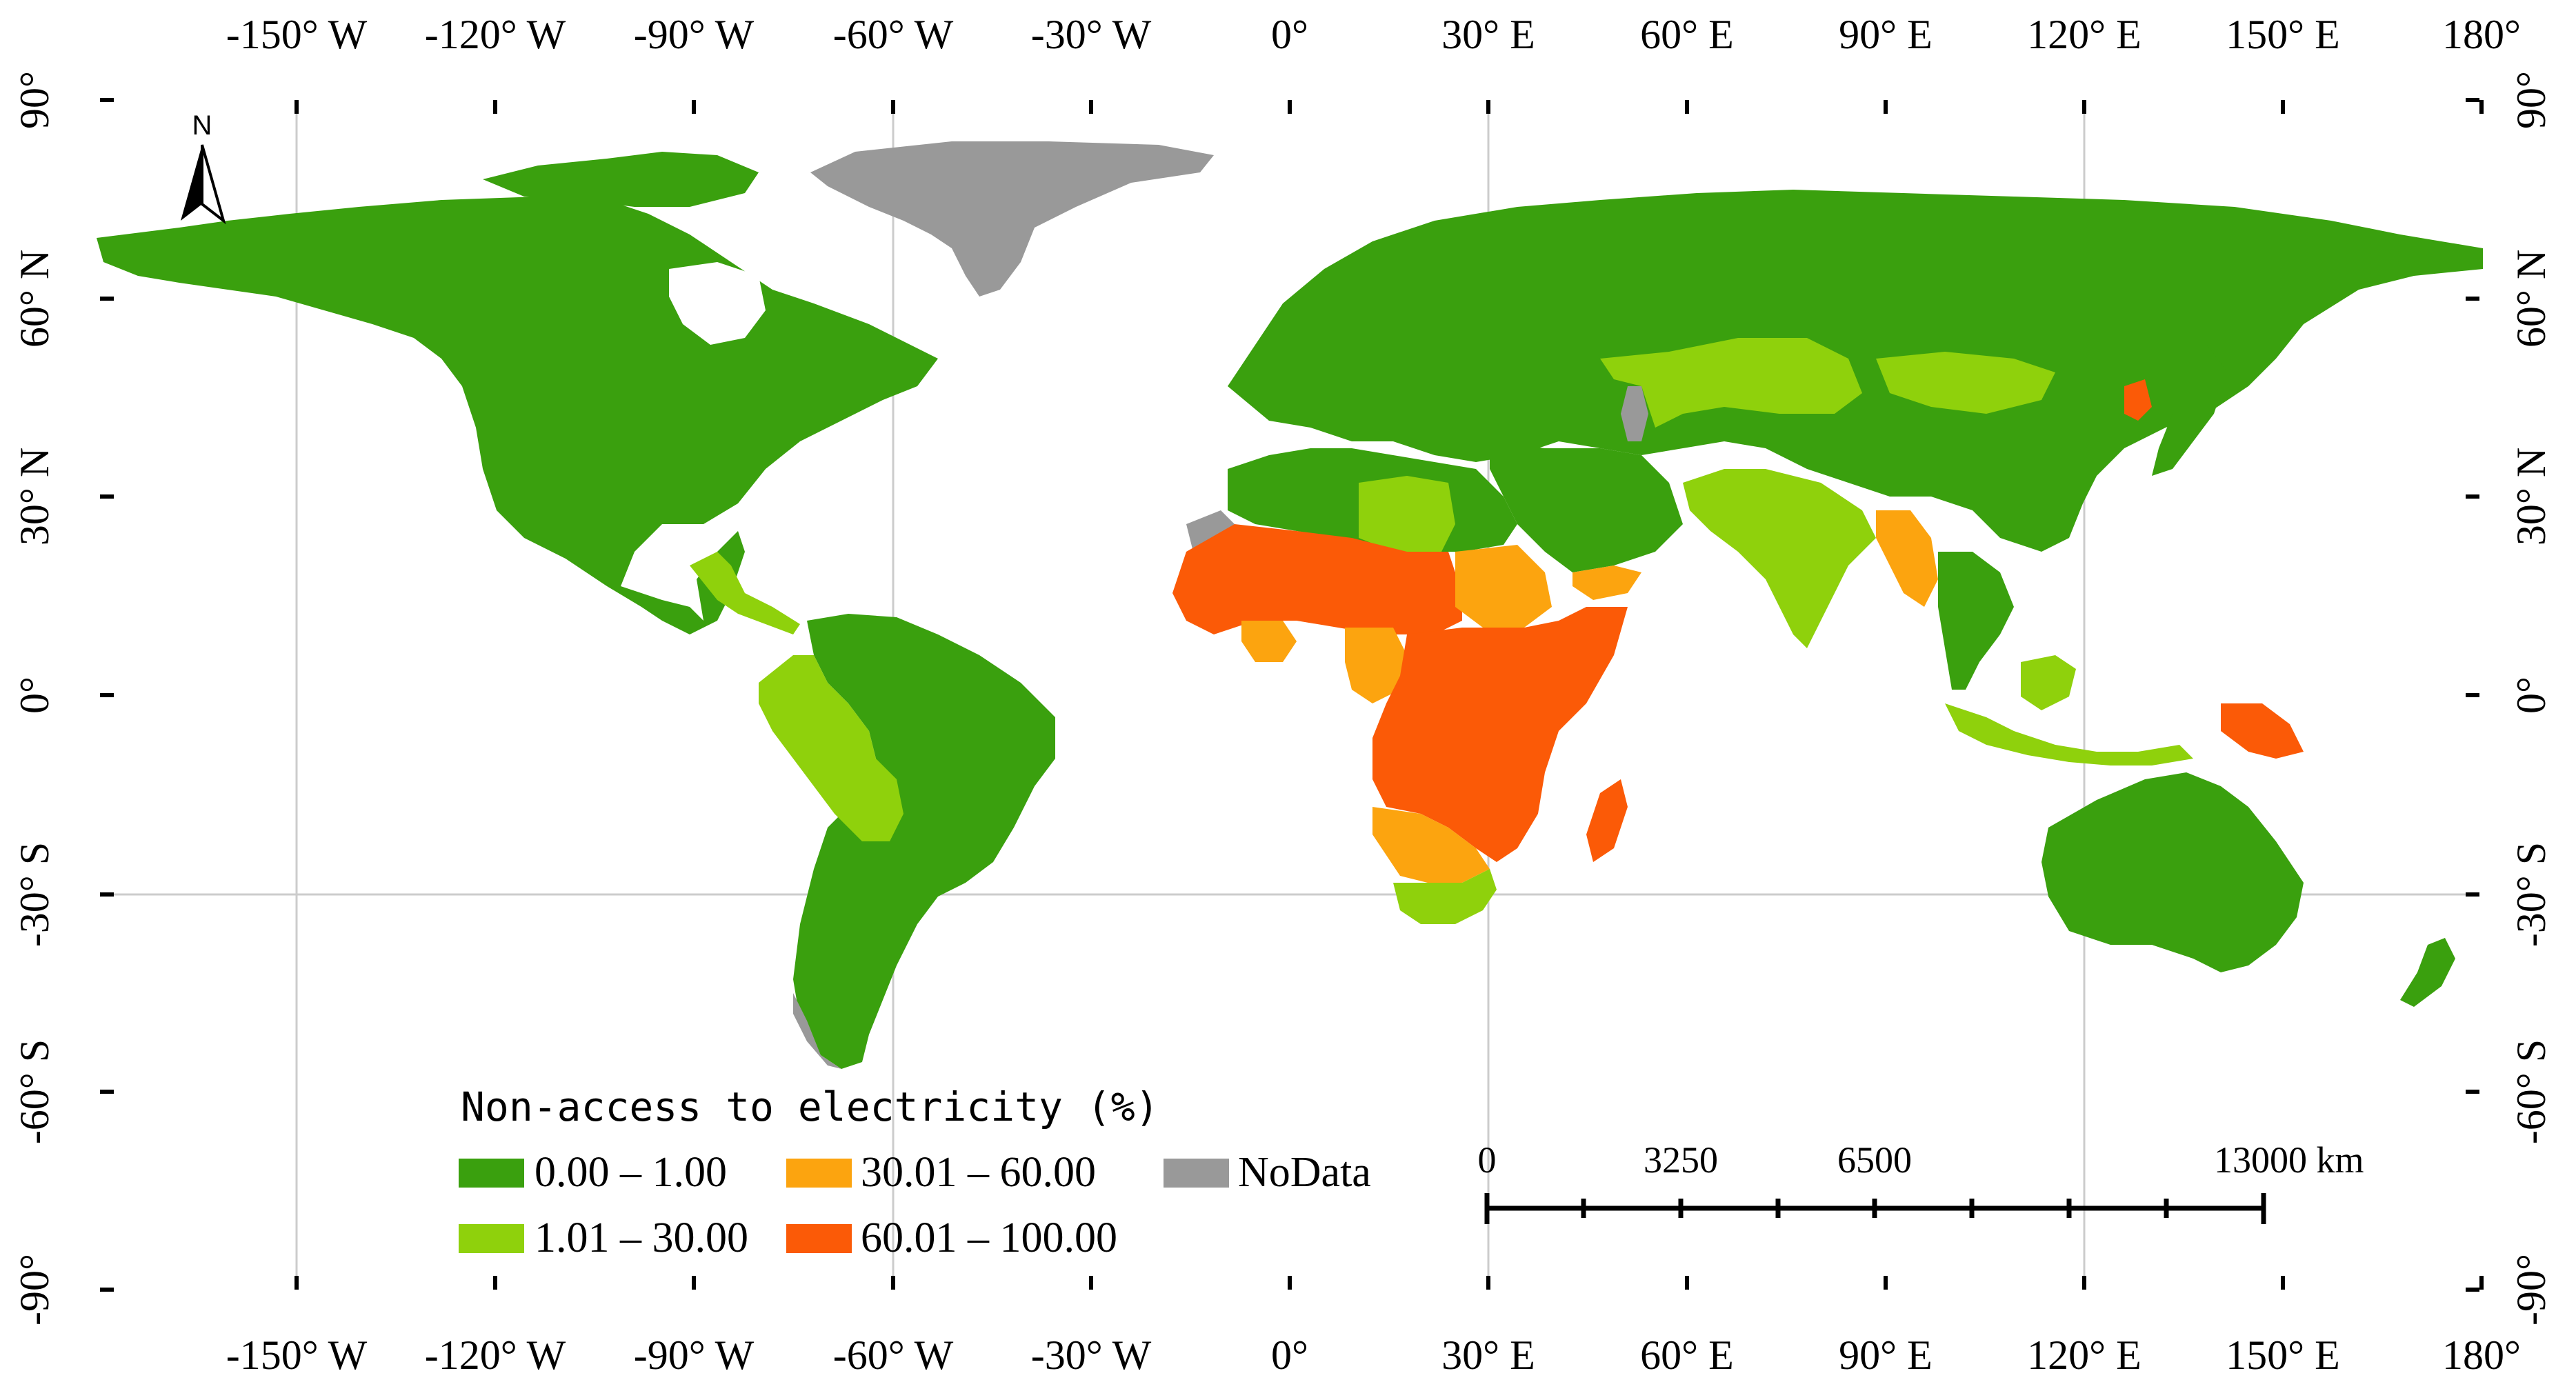 The image size is (2576, 1391). I want to click on right-lat-label: 60° N, so click(2531, 299).